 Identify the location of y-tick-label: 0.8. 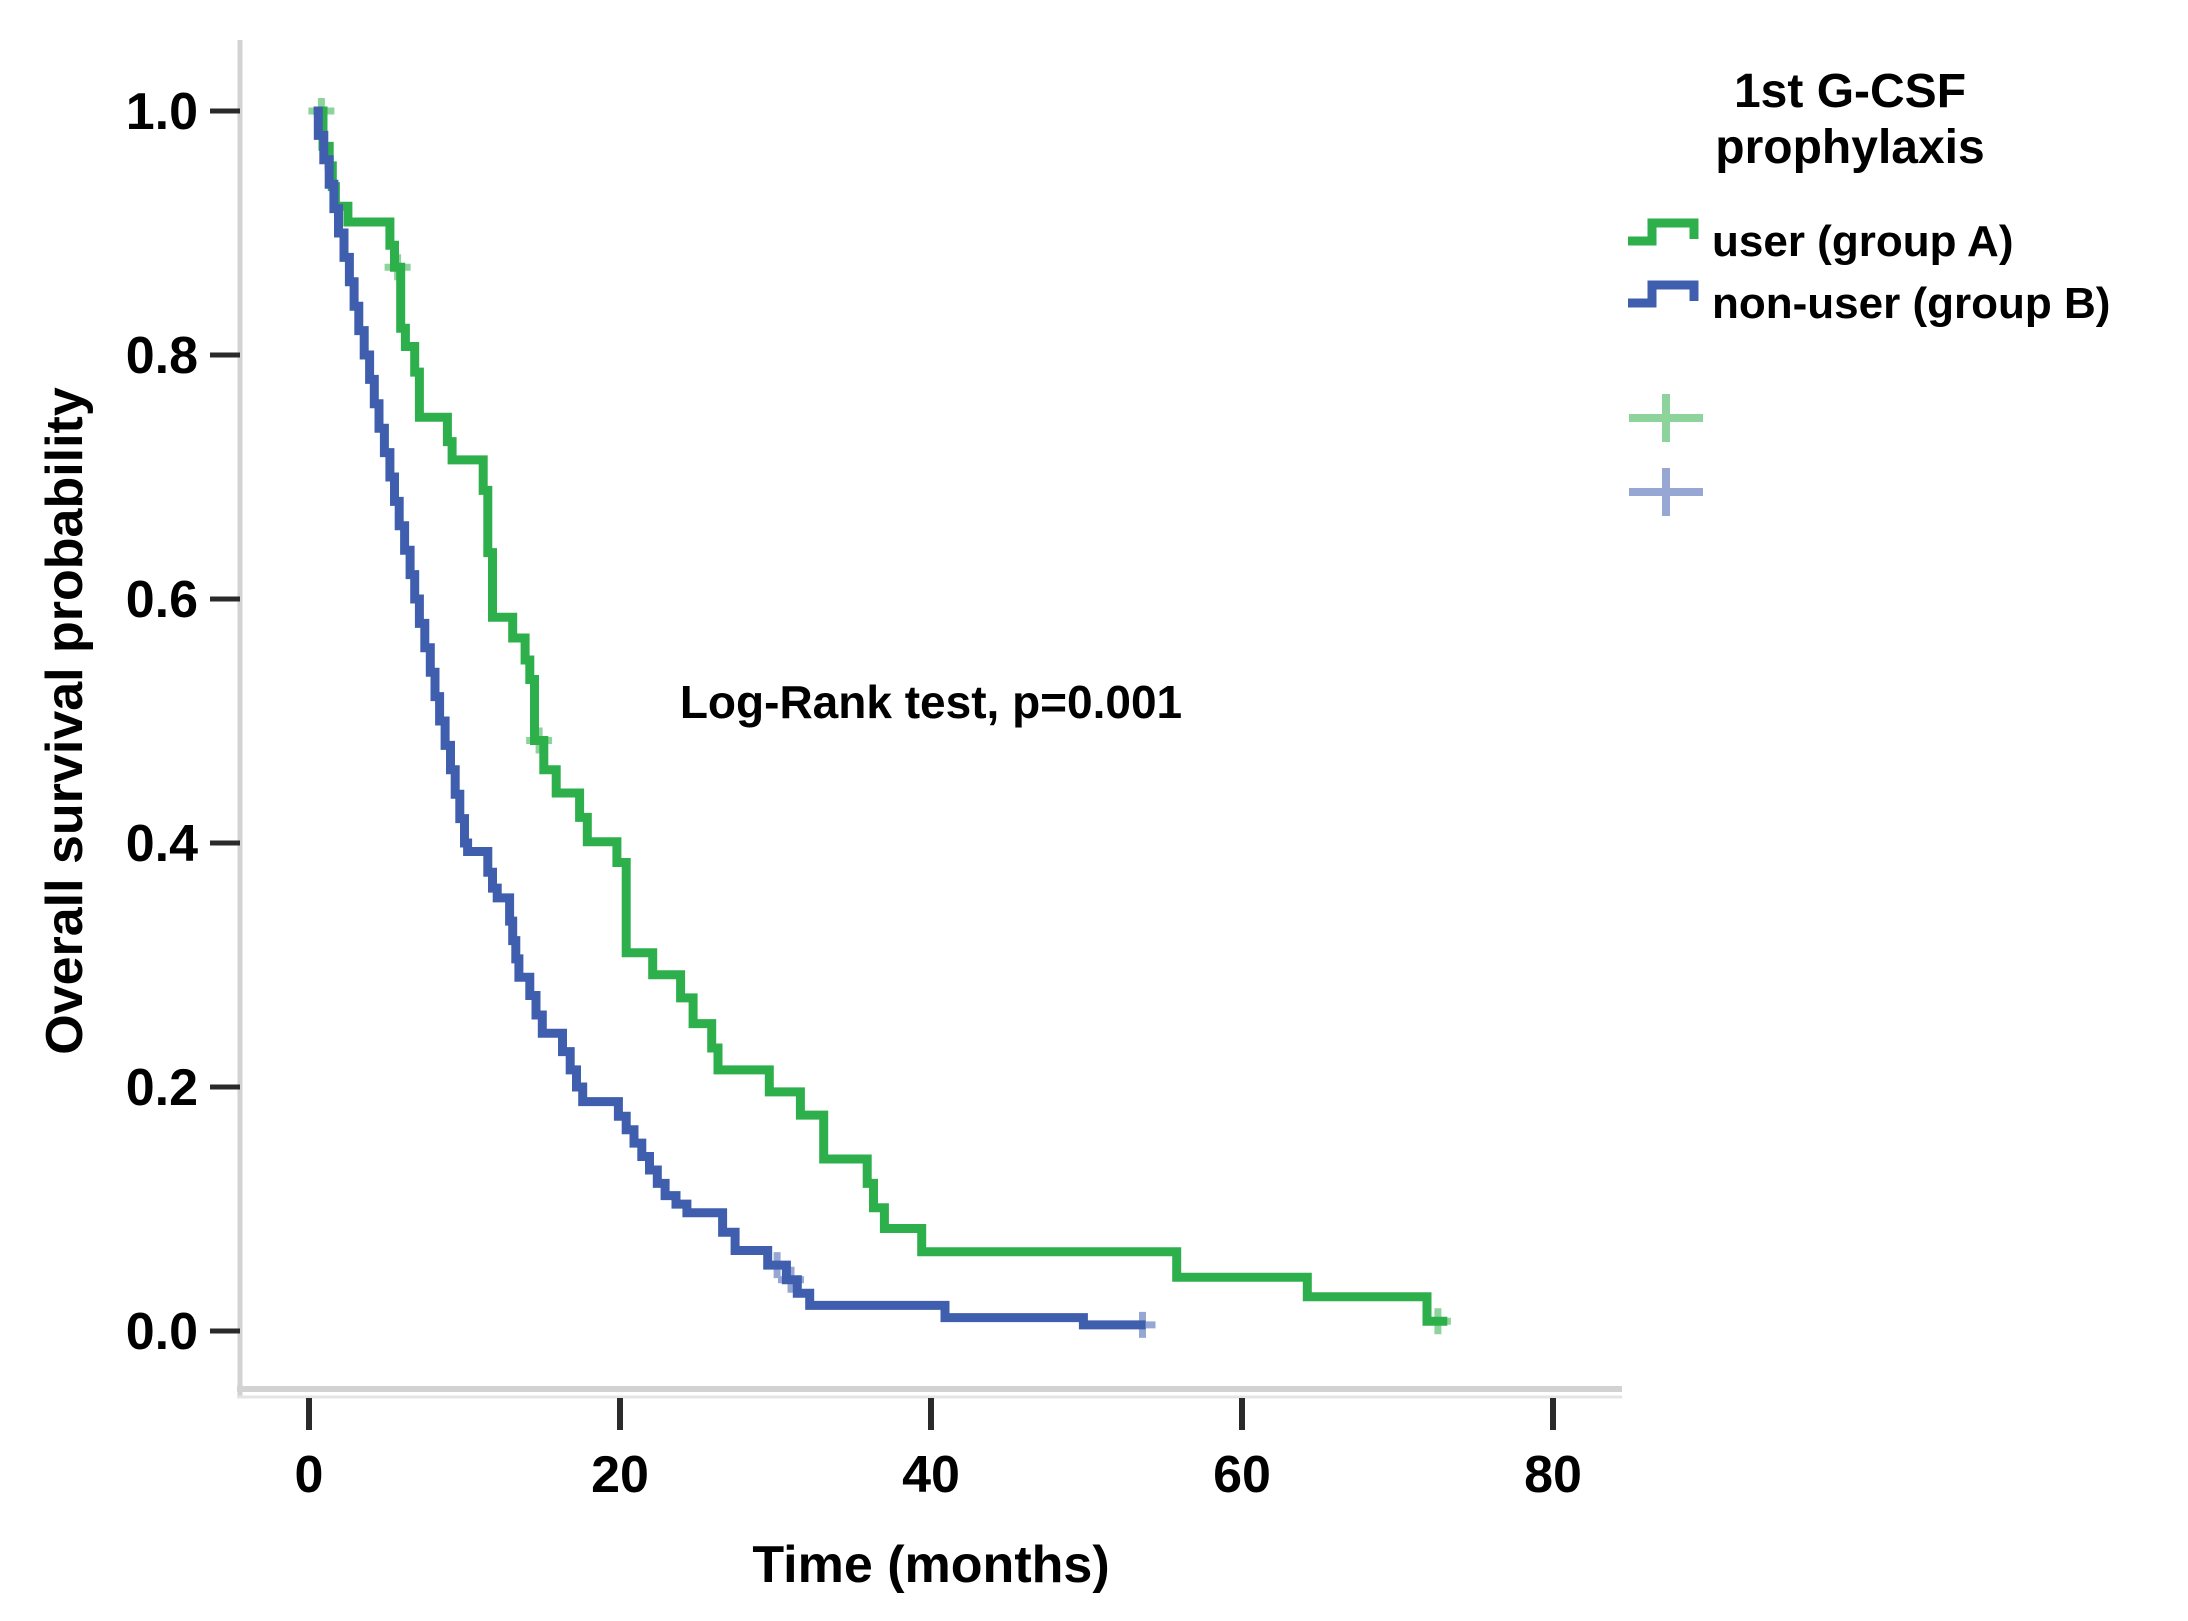
(162, 356).